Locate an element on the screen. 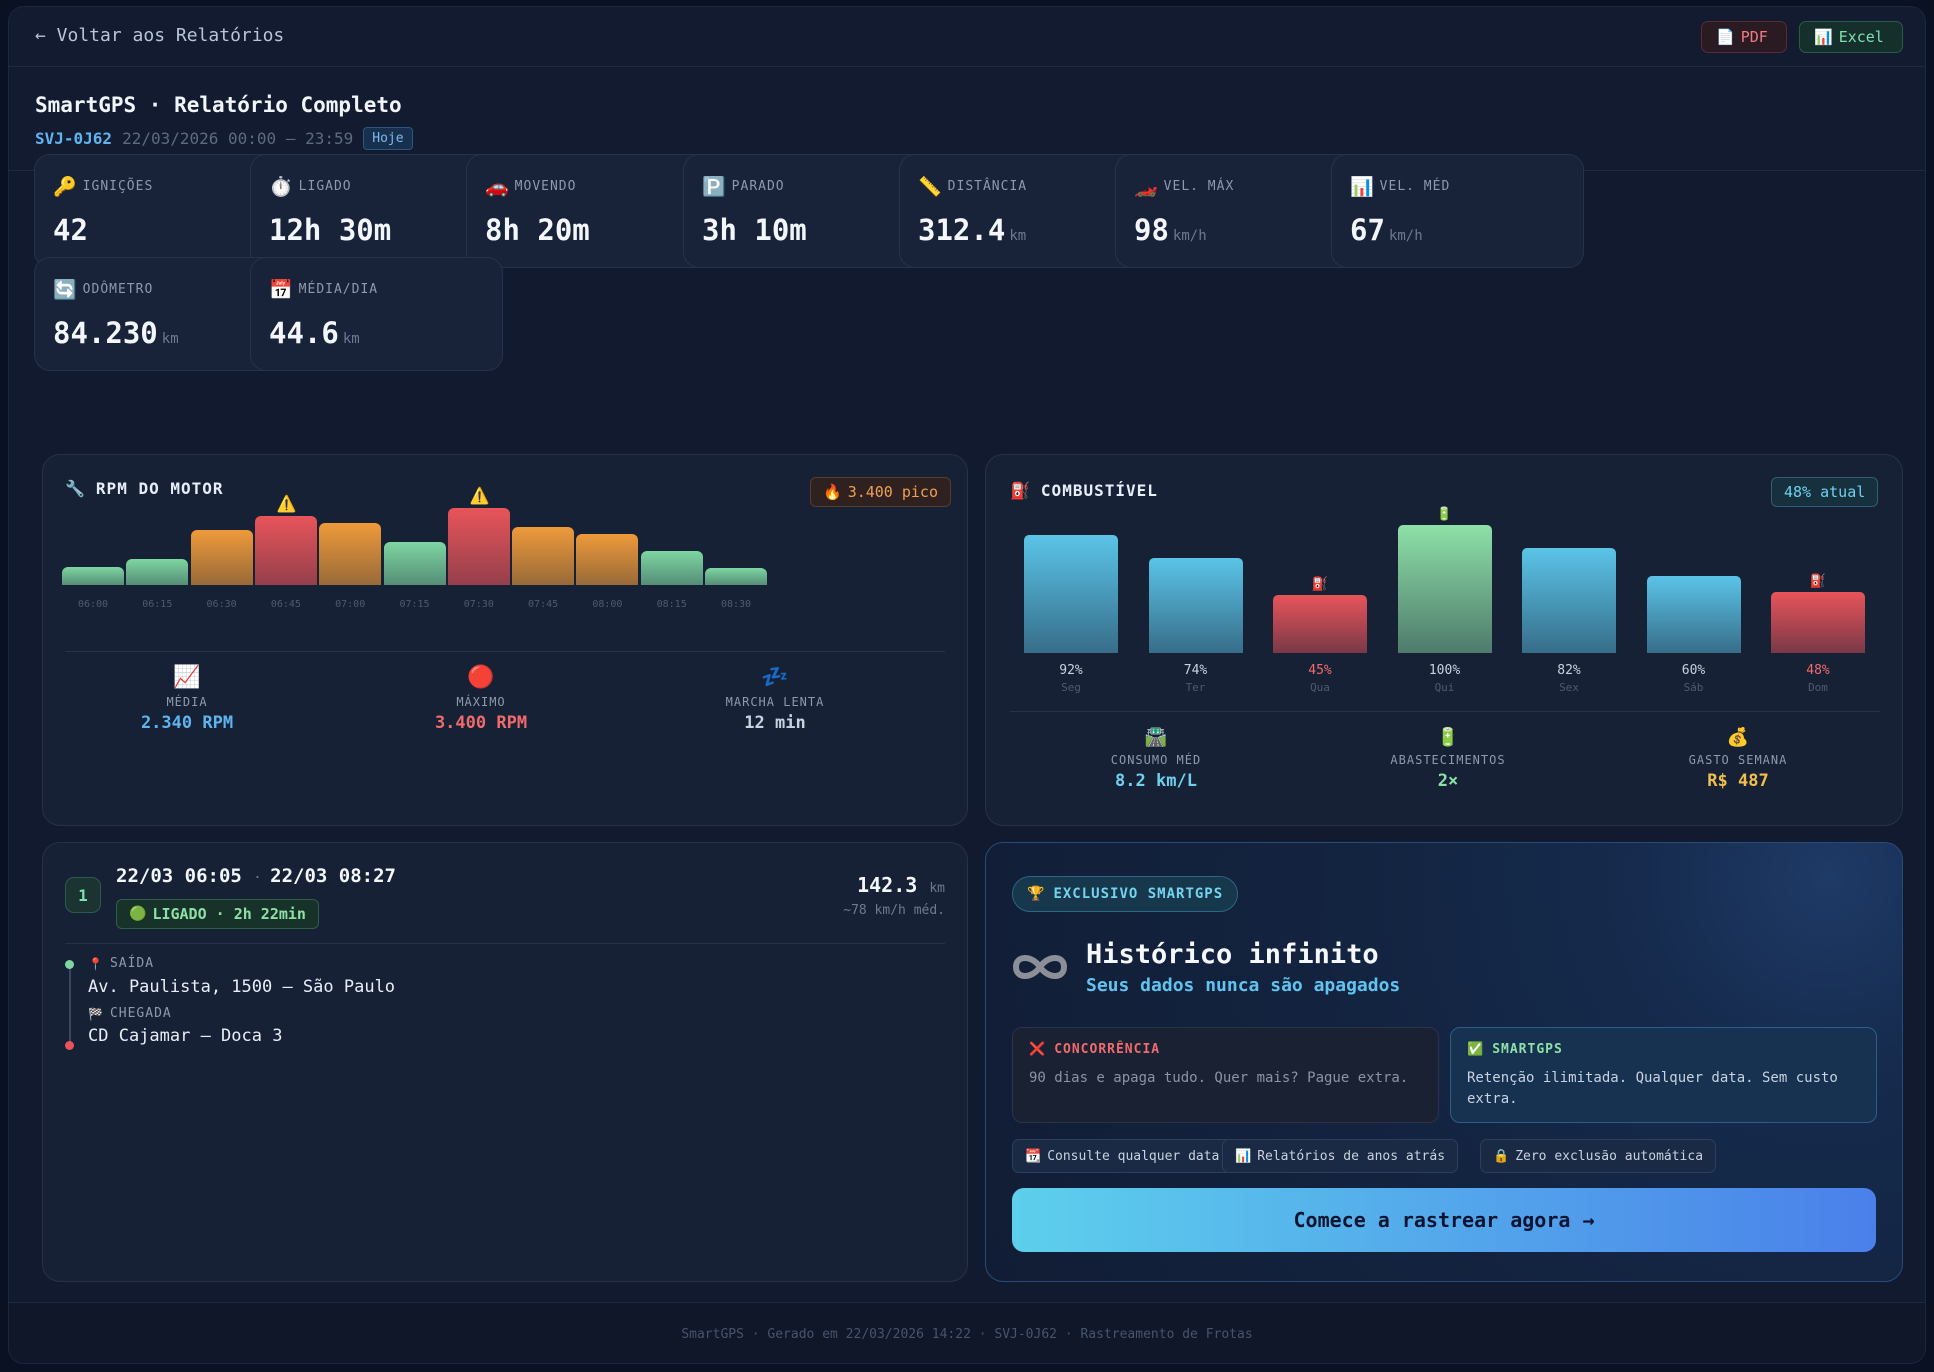 The height and width of the screenshot is (1372, 1934). stat-card-movendo: 🚗 MOVENDO 8h 20m is located at coordinates (592, 211).